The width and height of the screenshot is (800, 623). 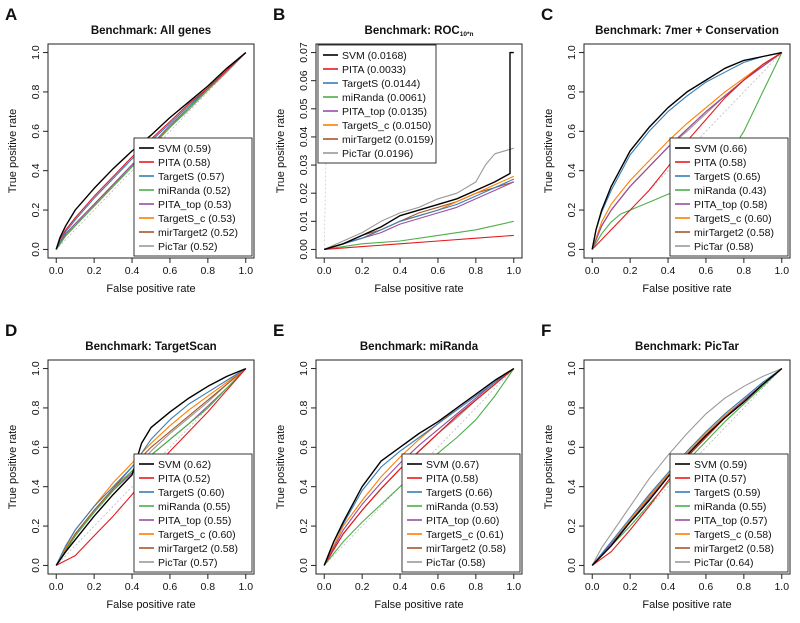 I want to click on panel-label-f: F, so click(x=546, y=330).